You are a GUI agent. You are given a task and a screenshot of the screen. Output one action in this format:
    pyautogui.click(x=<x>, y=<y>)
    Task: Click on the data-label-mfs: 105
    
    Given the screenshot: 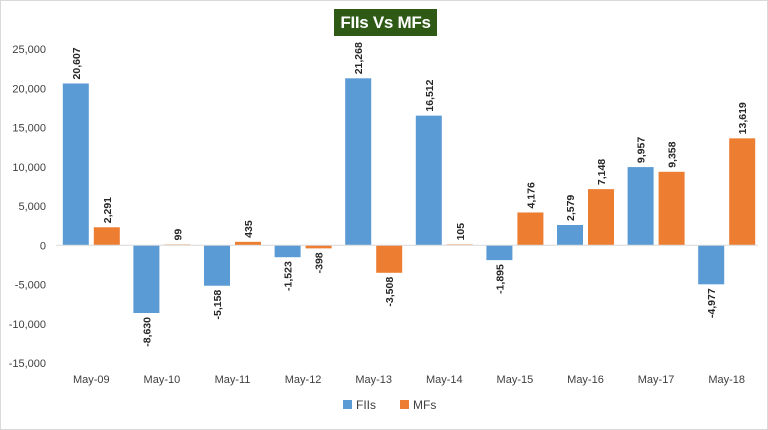 What is the action you would take?
    pyautogui.click(x=461, y=232)
    